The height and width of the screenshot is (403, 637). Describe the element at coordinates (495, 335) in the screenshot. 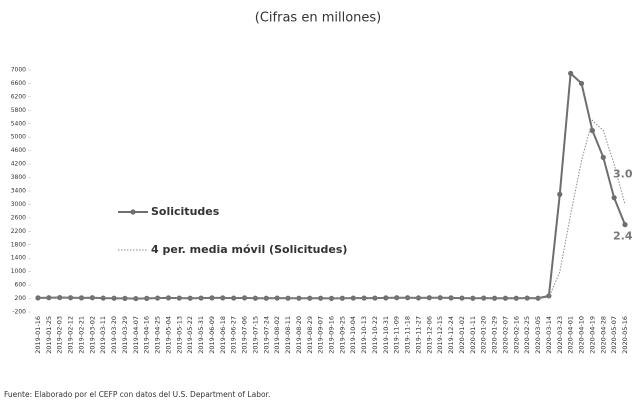

I see `x-tick-label: 2020-01-29` at that location.